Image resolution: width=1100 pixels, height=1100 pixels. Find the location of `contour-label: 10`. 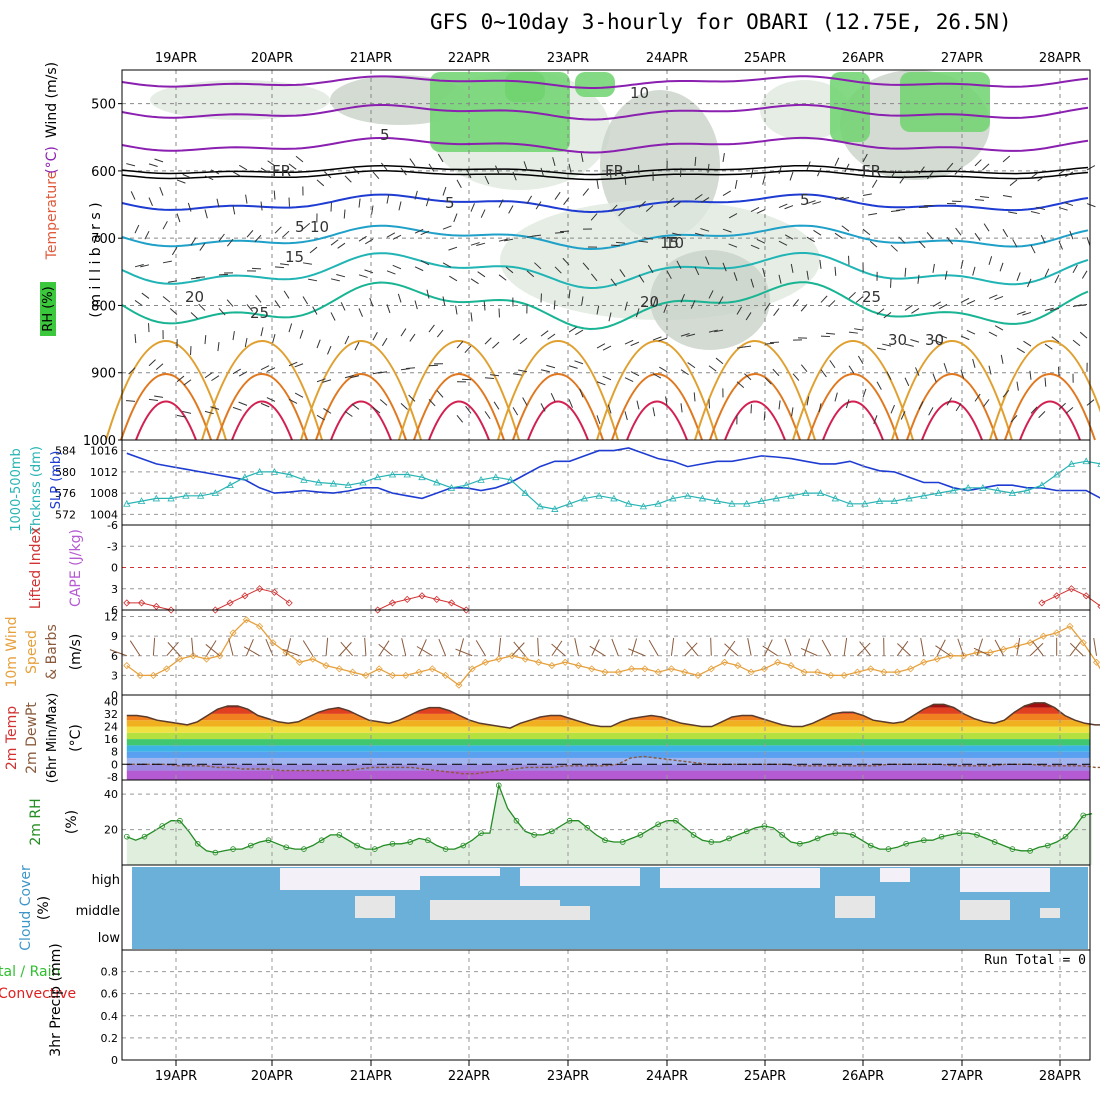

contour-label: 10 is located at coordinates (674, 243).